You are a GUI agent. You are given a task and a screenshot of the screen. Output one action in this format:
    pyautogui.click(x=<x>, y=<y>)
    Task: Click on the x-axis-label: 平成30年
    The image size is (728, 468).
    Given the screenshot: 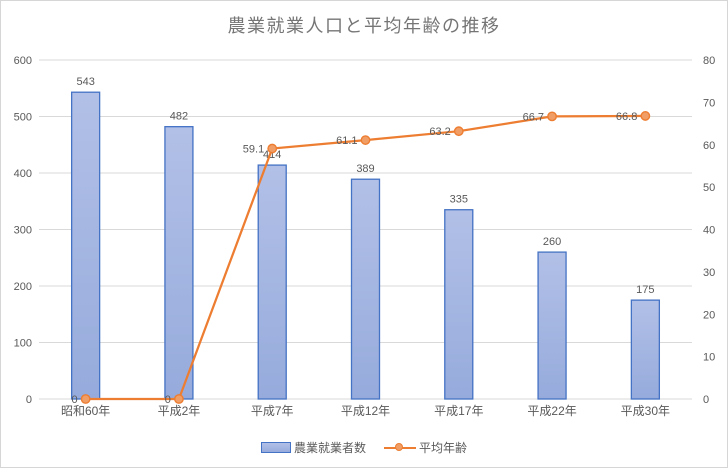 What is the action you would take?
    pyautogui.click(x=645, y=411)
    